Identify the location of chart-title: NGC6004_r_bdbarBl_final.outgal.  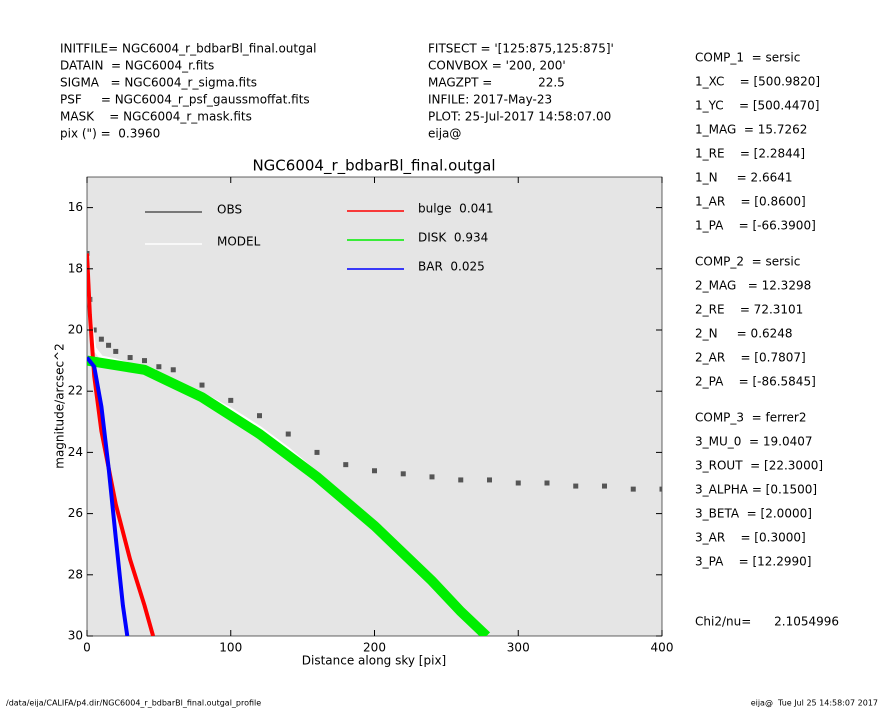
(373, 166).